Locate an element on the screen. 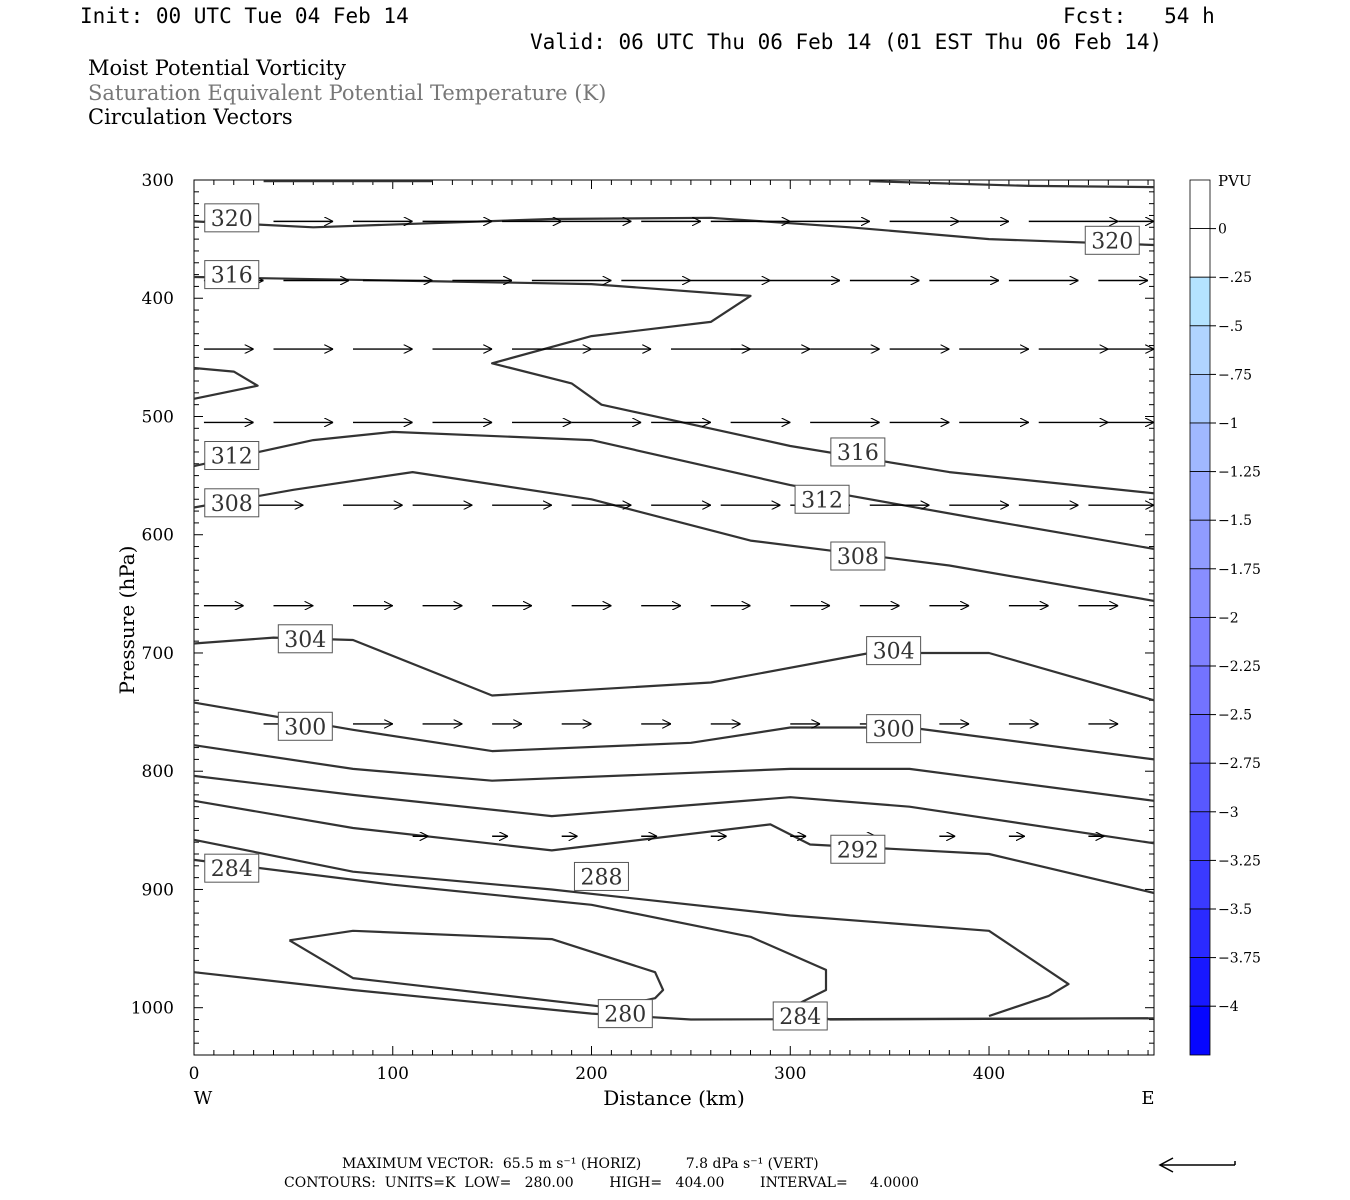  forecast-hour-label: Fcst: 54 h is located at coordinates (1139, 16).